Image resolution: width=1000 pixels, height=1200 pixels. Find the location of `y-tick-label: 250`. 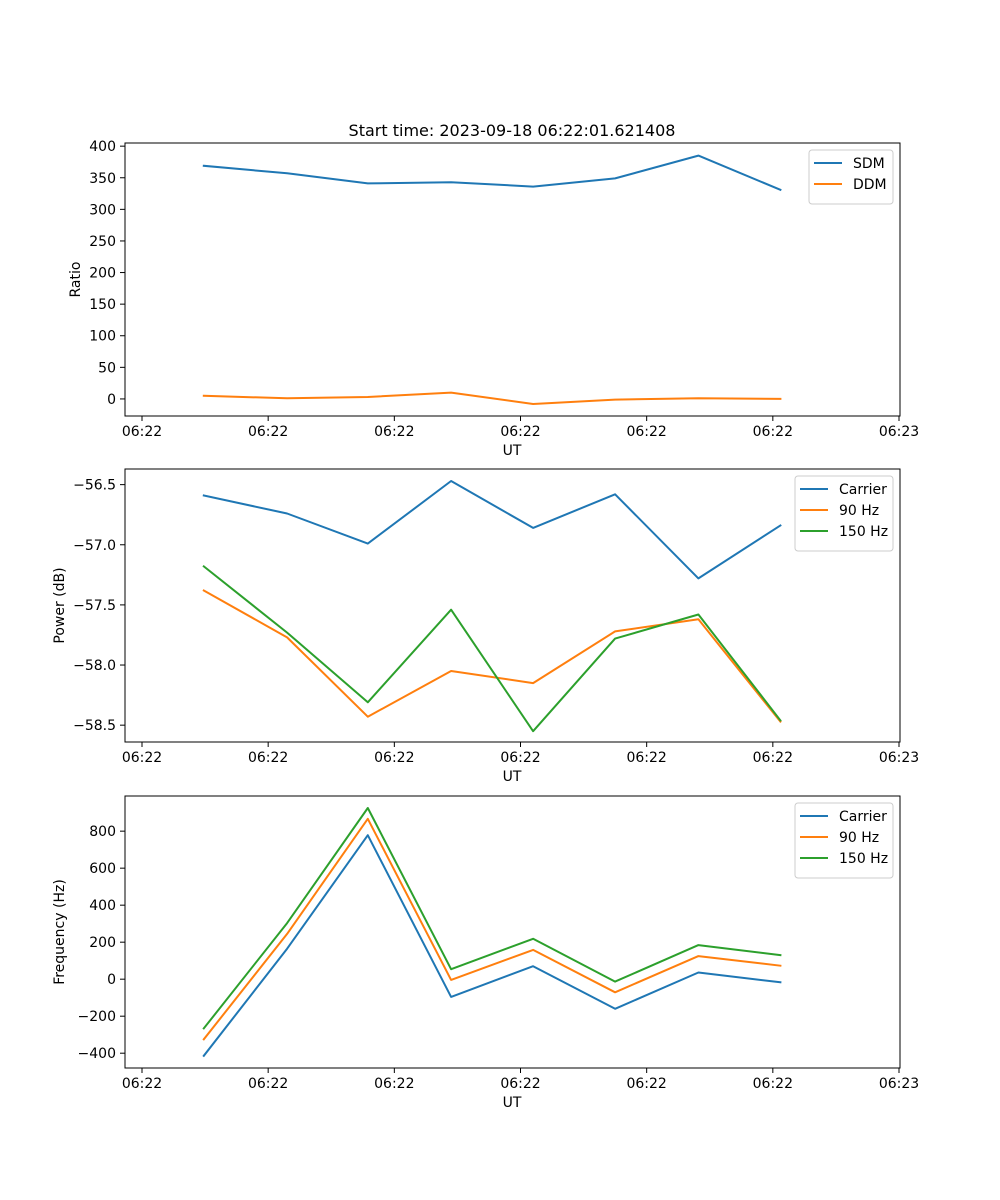

y-tick-label: 250 is located at coordinates (102, 242).